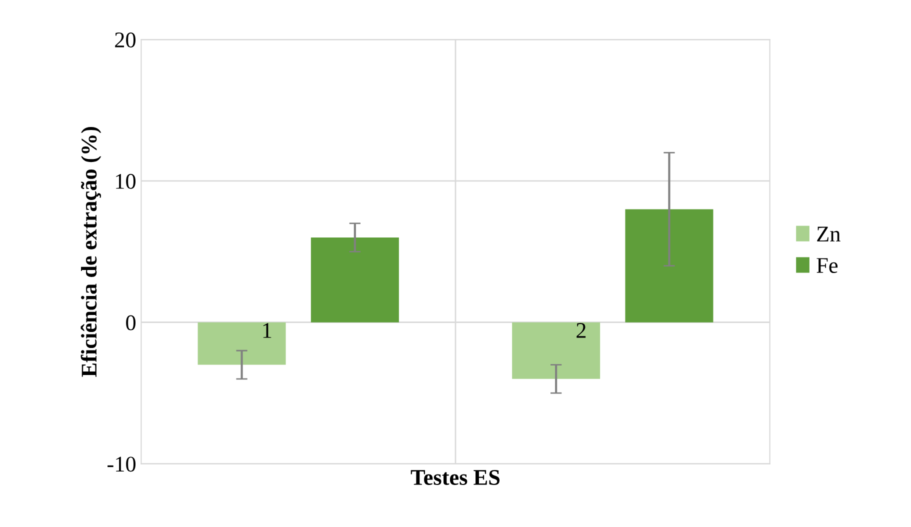 The height and width of the screenshot is (527, 911). I want to click on legend-label: Fe, so click(827, 265).